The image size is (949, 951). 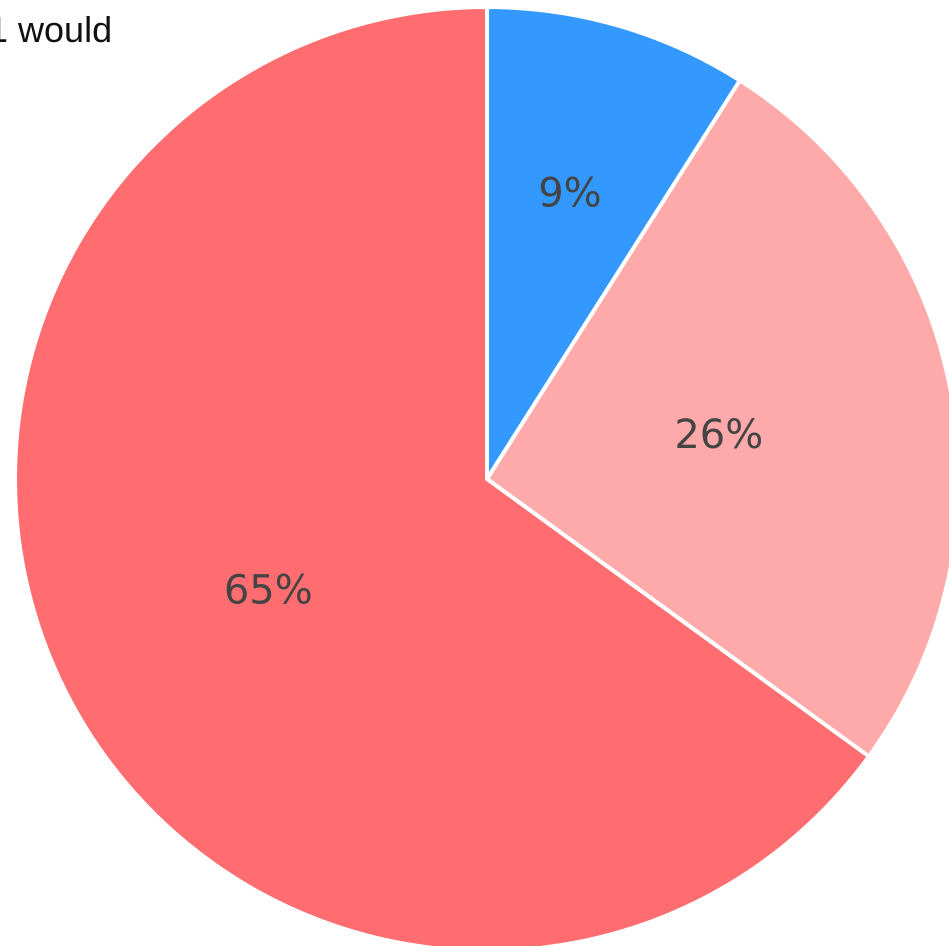 What do you see at coordinates (569, 193) in the screenshot?
I see `slice-label-9: 9%` at bounding box center [569, 193].